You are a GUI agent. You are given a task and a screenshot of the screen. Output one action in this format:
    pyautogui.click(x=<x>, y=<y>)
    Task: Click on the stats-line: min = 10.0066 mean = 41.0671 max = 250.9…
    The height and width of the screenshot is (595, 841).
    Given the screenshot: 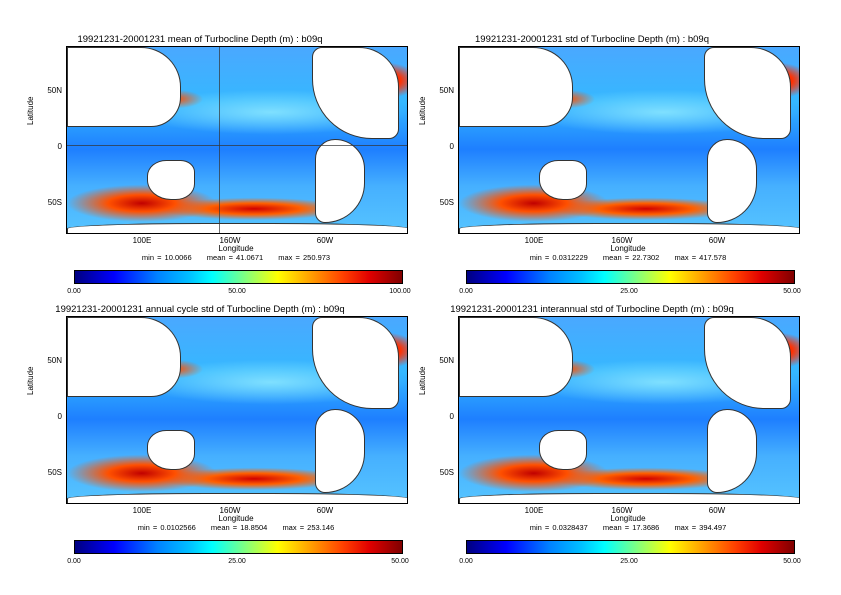 What is the action you would take?
    pyautogui.click(x=236, y=257)
    